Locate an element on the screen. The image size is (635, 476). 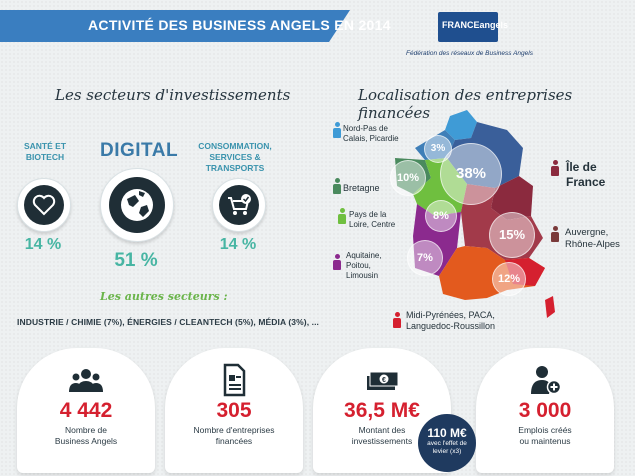
franceangels-logo is located at coordinates (468, 27).